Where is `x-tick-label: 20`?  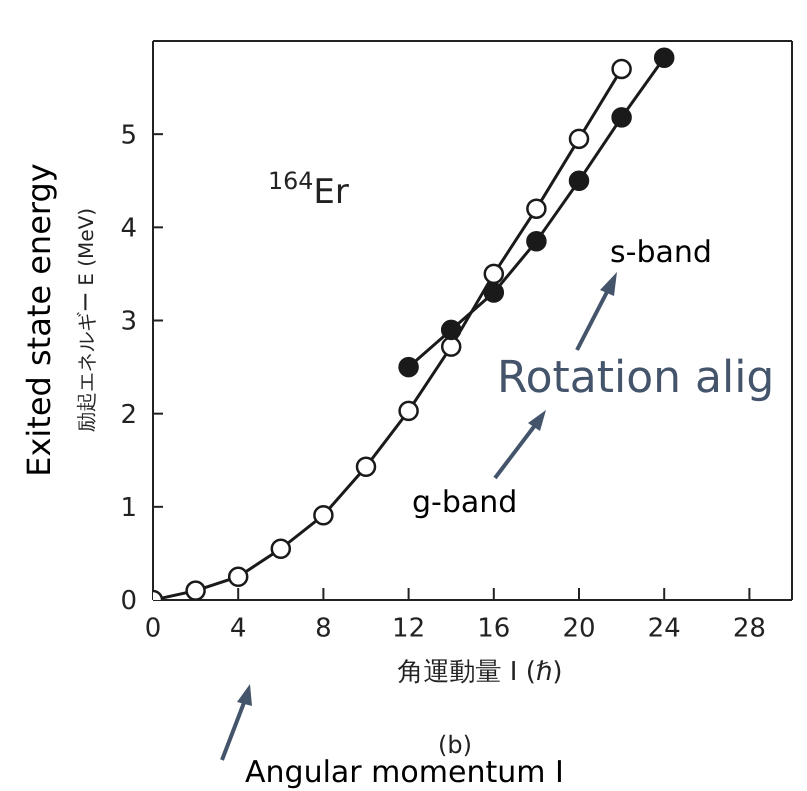 x-tick-label: 20 is located at coordinates (579, 628).